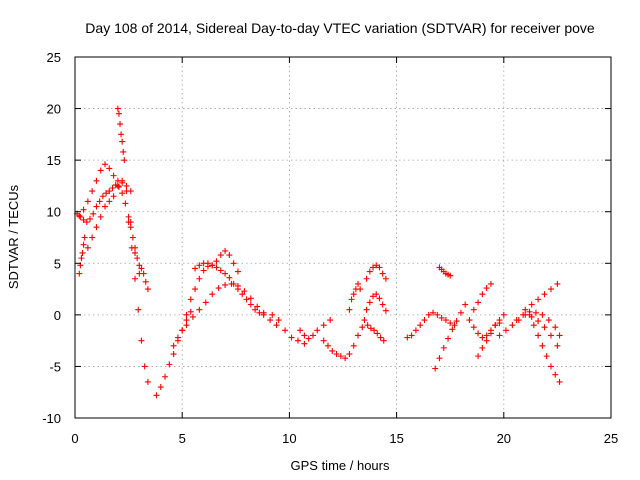  What do you see at coordinates (57, 263) in the screenshot?
I see `y-tick-label: 5` at bounding box center [57, 263].